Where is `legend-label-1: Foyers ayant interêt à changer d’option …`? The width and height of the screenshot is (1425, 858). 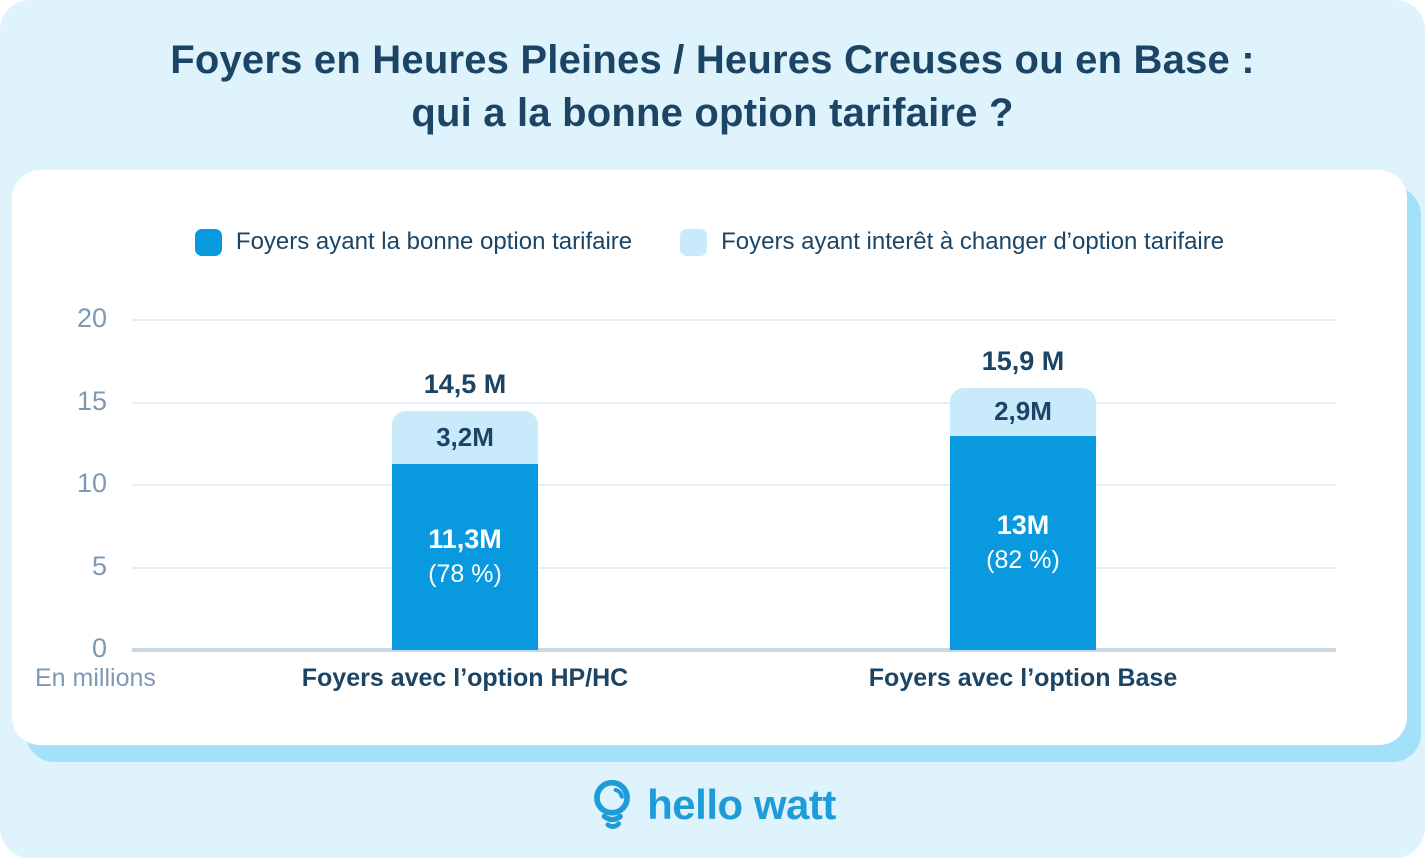
legend-label-1: Foyers ayant interêt à changer d’option … is located at coordinates (973, 241).